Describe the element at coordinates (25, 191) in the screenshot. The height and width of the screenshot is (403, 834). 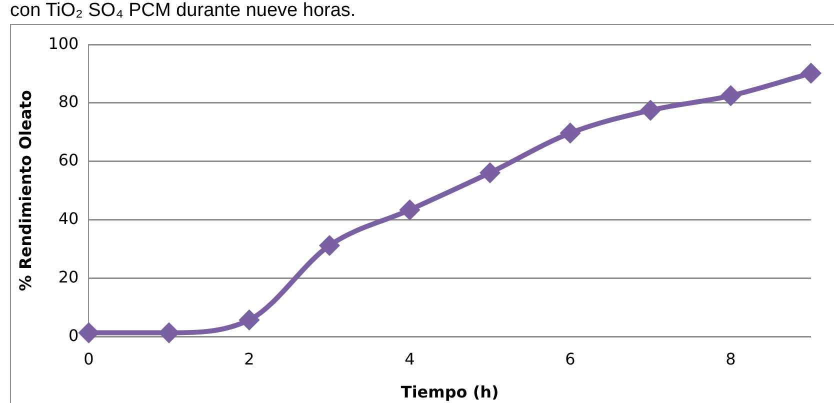
I see `y-axis-title: % Rendimiento Oleato` at that location.